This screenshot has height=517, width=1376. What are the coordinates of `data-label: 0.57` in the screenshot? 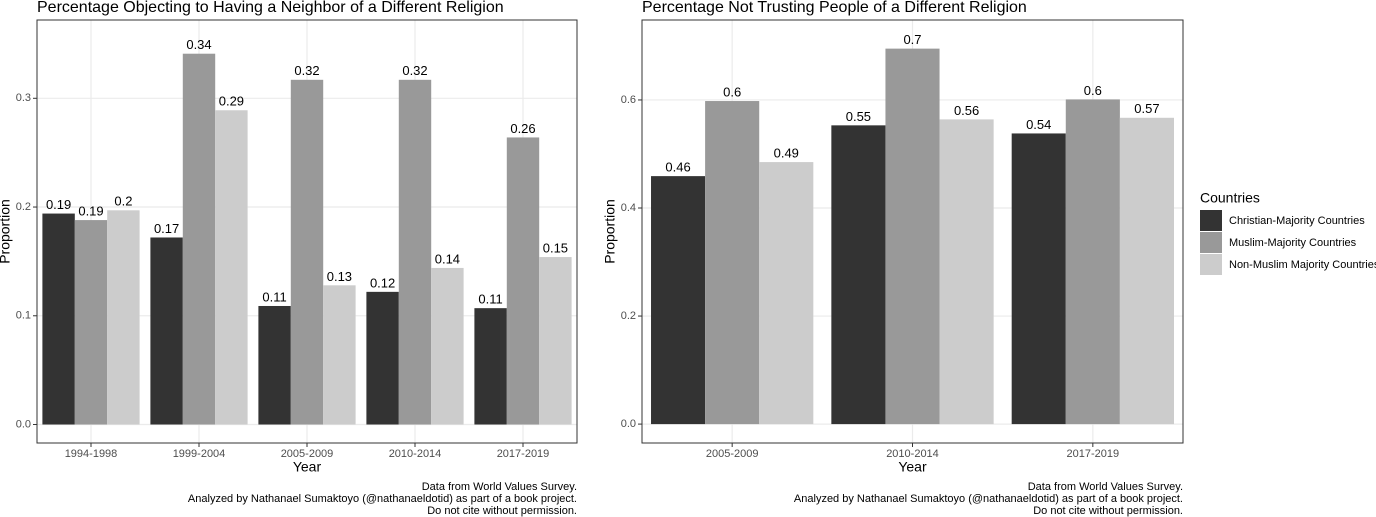 It's located at (1146, 108).